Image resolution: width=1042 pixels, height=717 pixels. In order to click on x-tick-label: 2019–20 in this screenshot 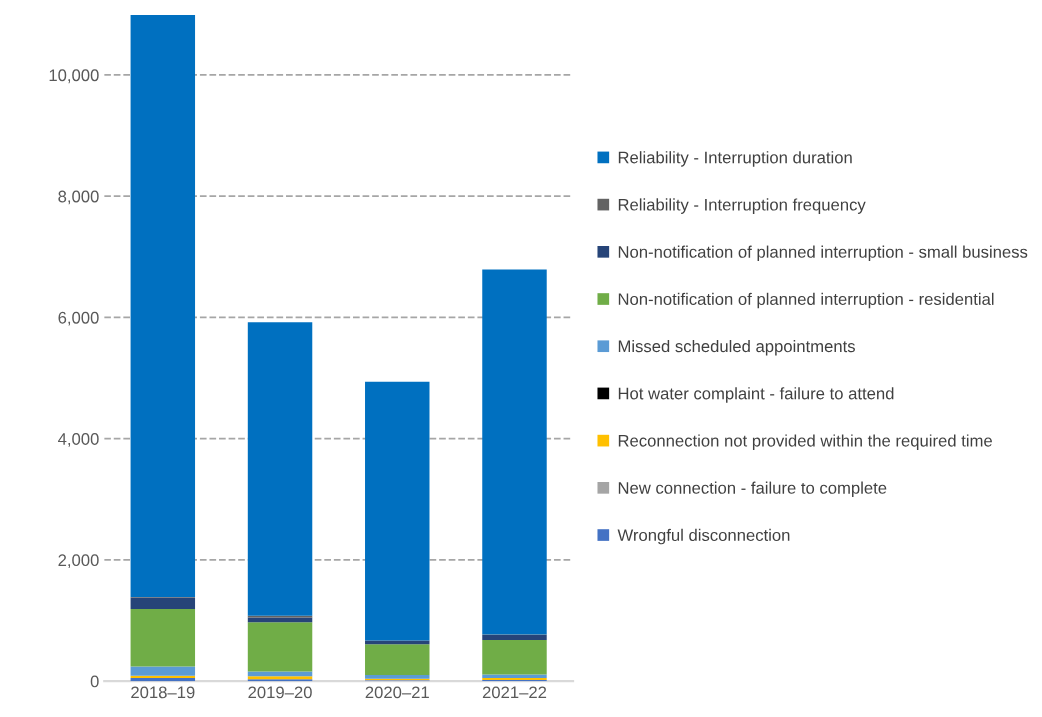, I will do `click(280, 692)`.